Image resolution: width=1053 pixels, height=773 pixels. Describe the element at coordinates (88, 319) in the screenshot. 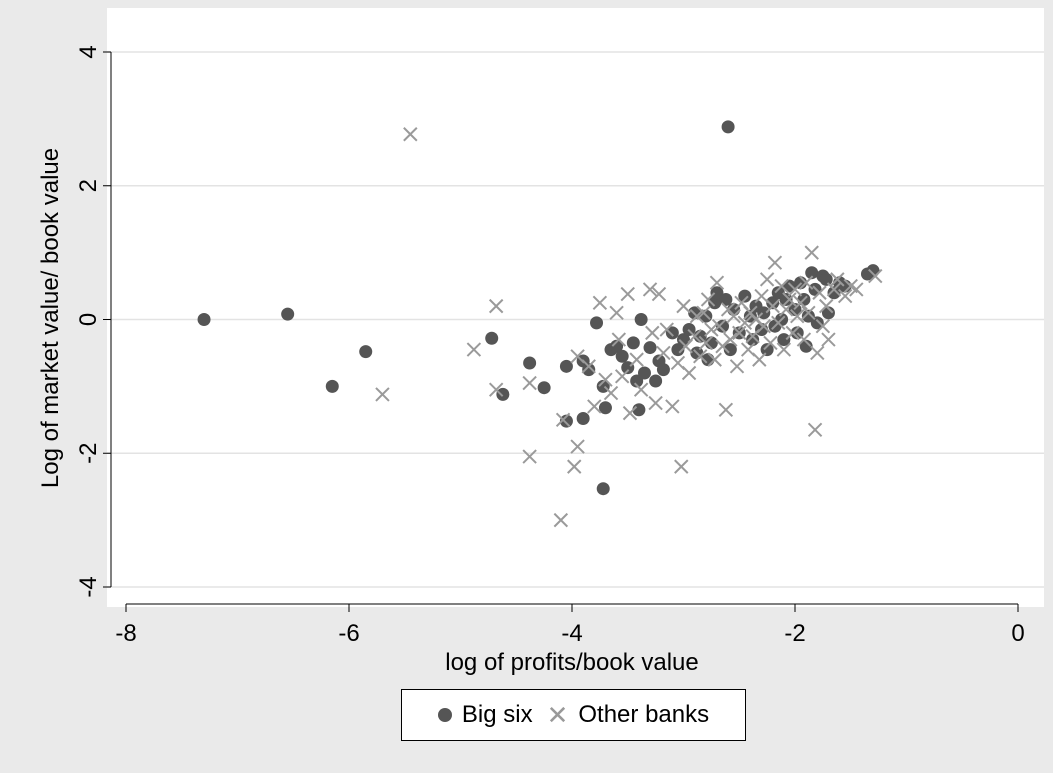

I see `y-tick-label: 0` at that location.